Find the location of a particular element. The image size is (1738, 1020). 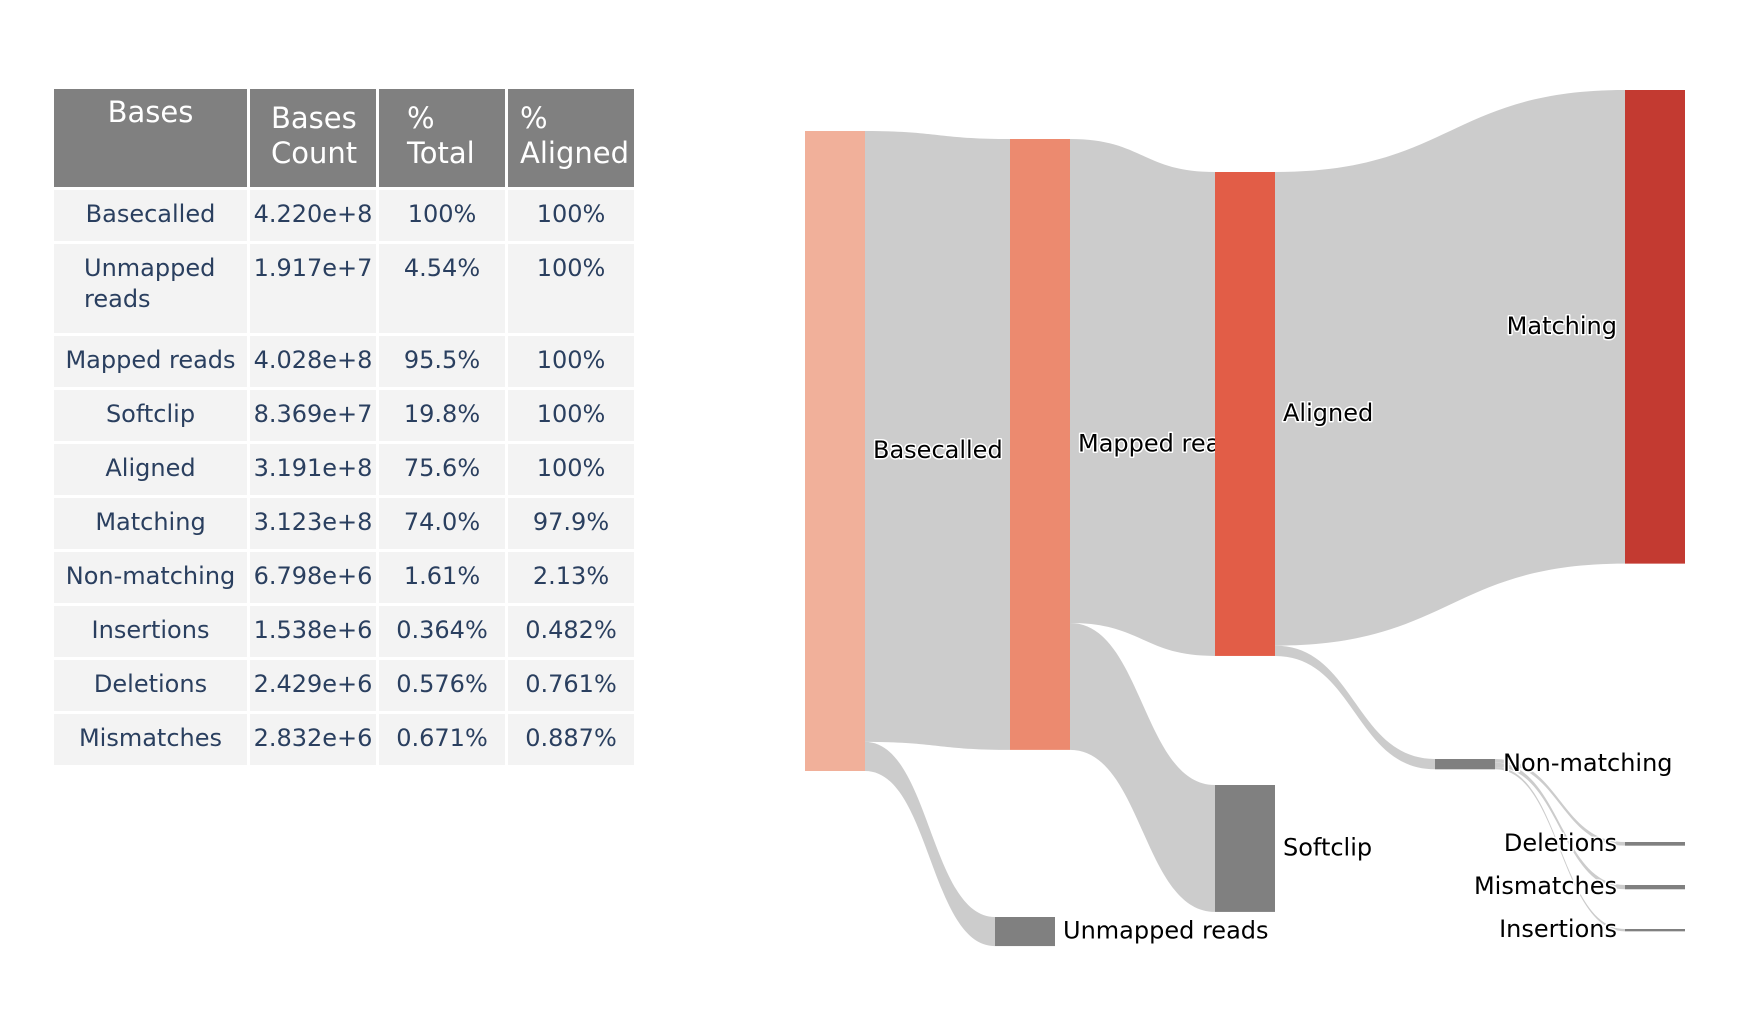

row-total: 0.671% is located at coordinates (442, 739).